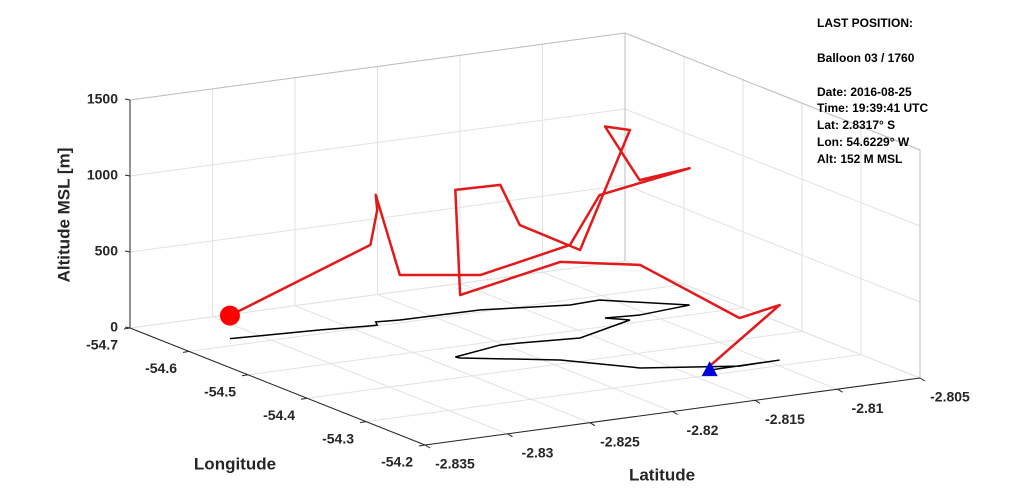 The height and width of the screenshot is (500, 1020). Describe the element at coordinates (220, 392) in the screenshot. I see `y-tick-label: -54.5` at that location.